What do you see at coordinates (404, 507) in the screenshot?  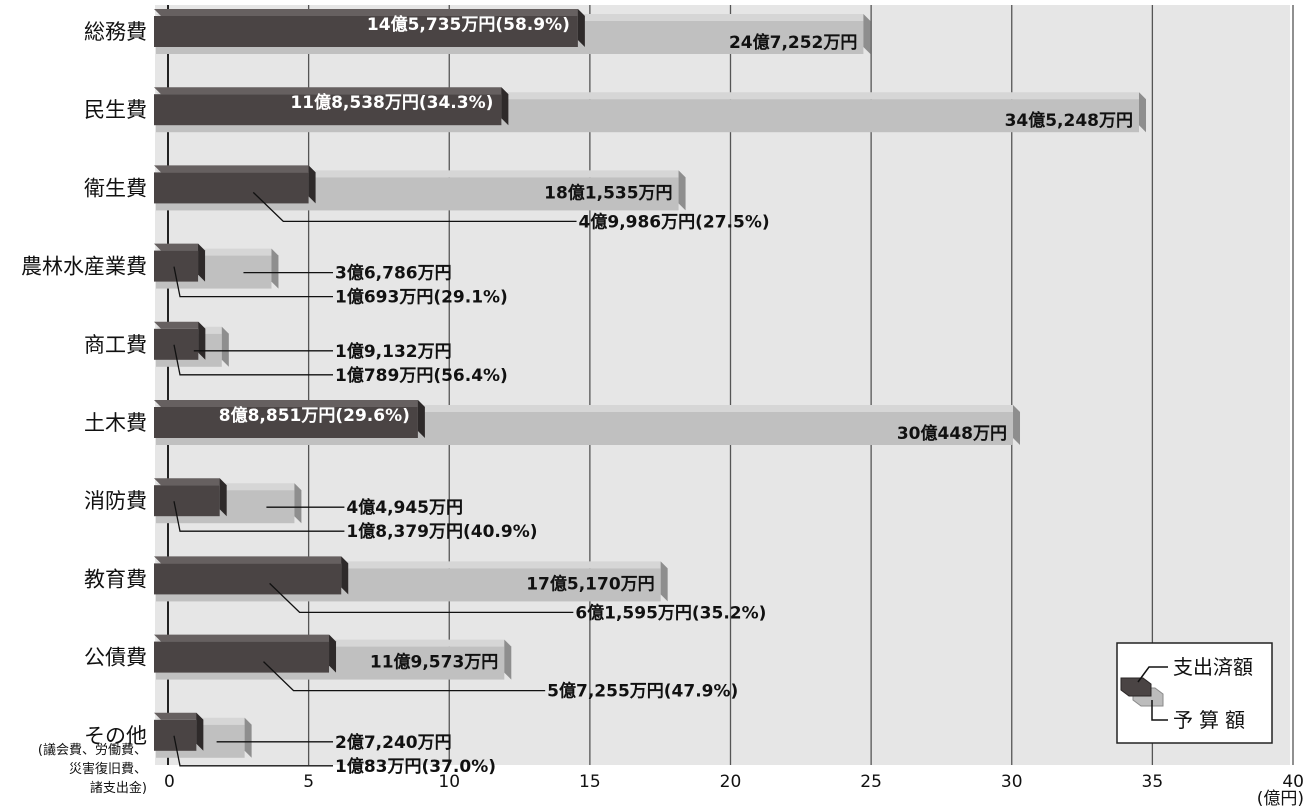 I see `budget-value-label: 4億4,945万円` at bounding box center [404, 507].